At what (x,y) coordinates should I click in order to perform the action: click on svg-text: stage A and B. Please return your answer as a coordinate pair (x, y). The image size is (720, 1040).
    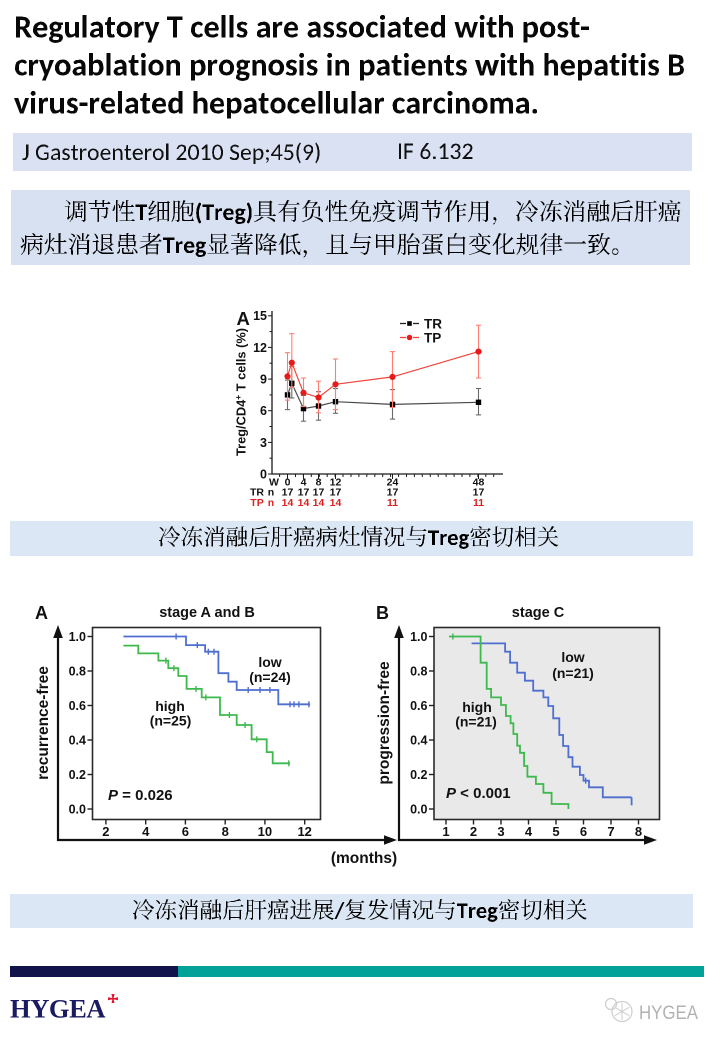
    Looking at the image, I should click on (207, 613).